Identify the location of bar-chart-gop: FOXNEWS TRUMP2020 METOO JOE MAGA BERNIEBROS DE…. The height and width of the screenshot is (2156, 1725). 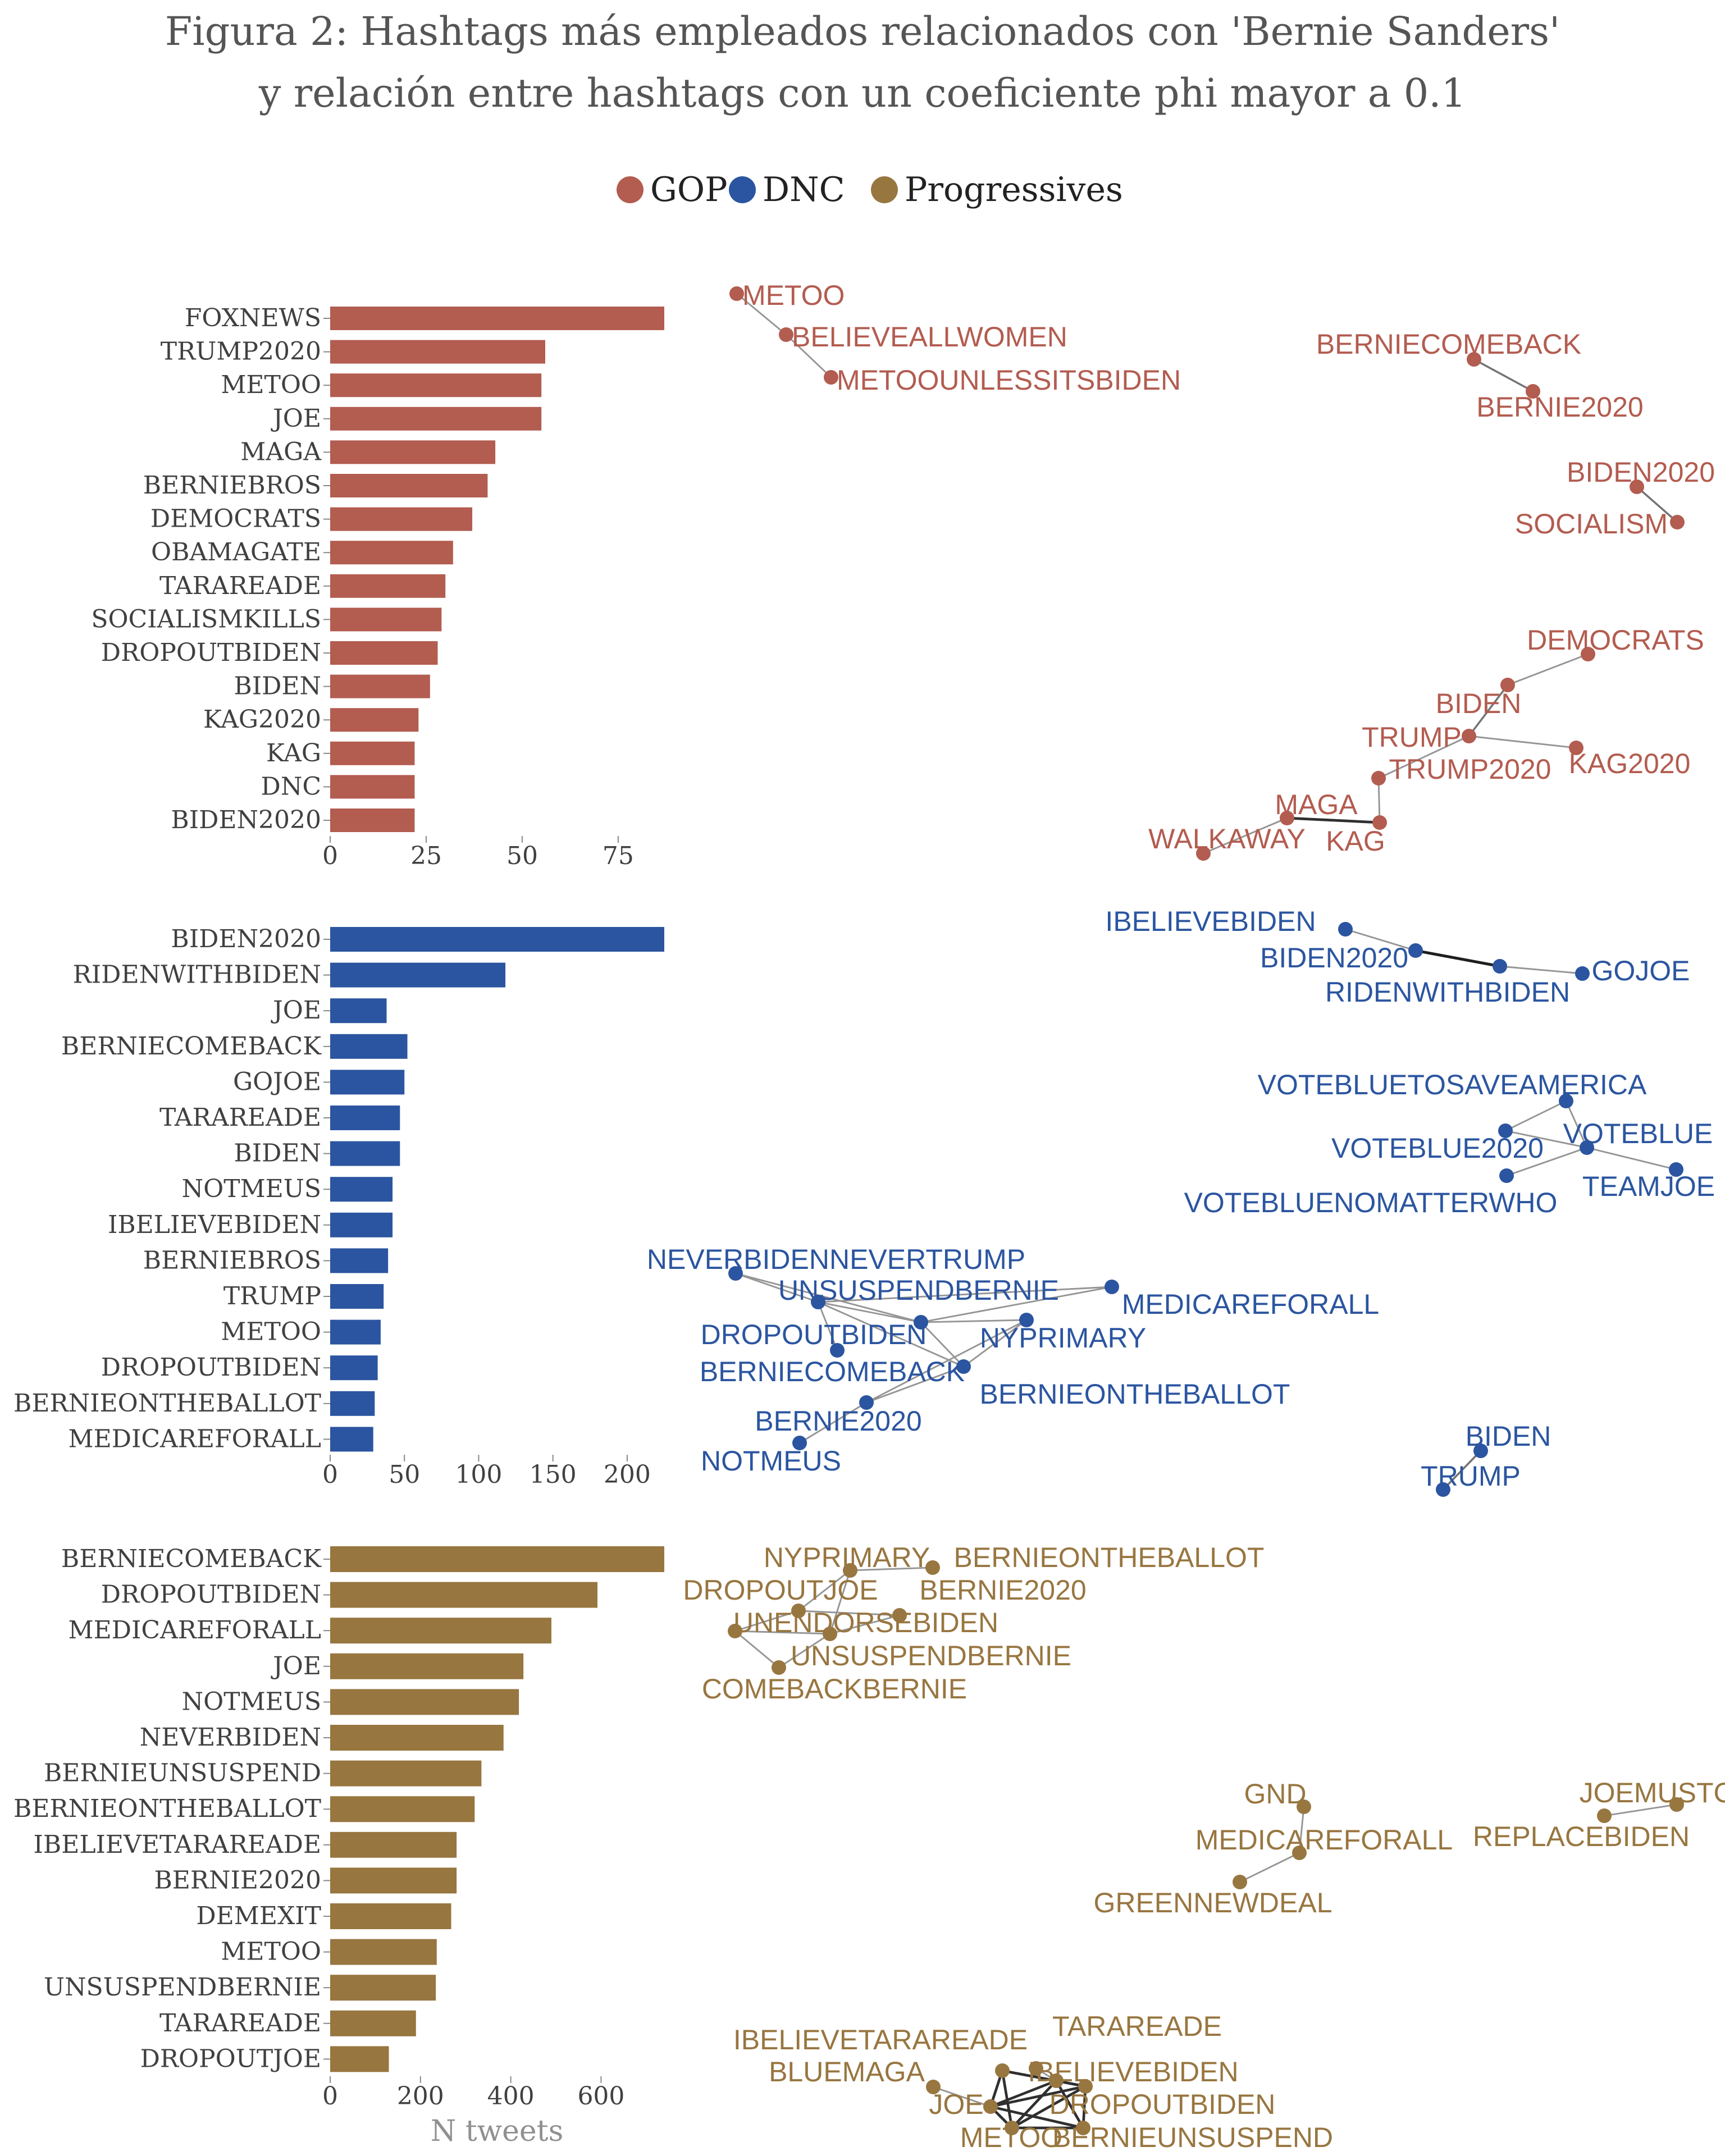
(377, 587).